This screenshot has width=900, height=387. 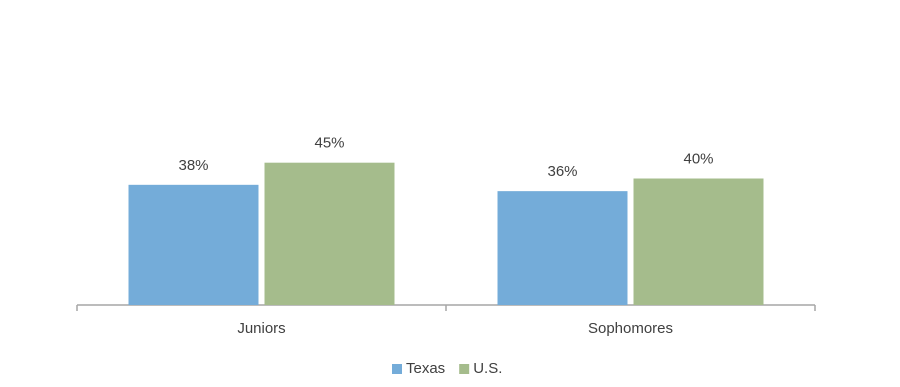 What do you see at coordinates (193, 165) in the screenshot?
I see `value-label: 38%` at bounding box center [193, 165].